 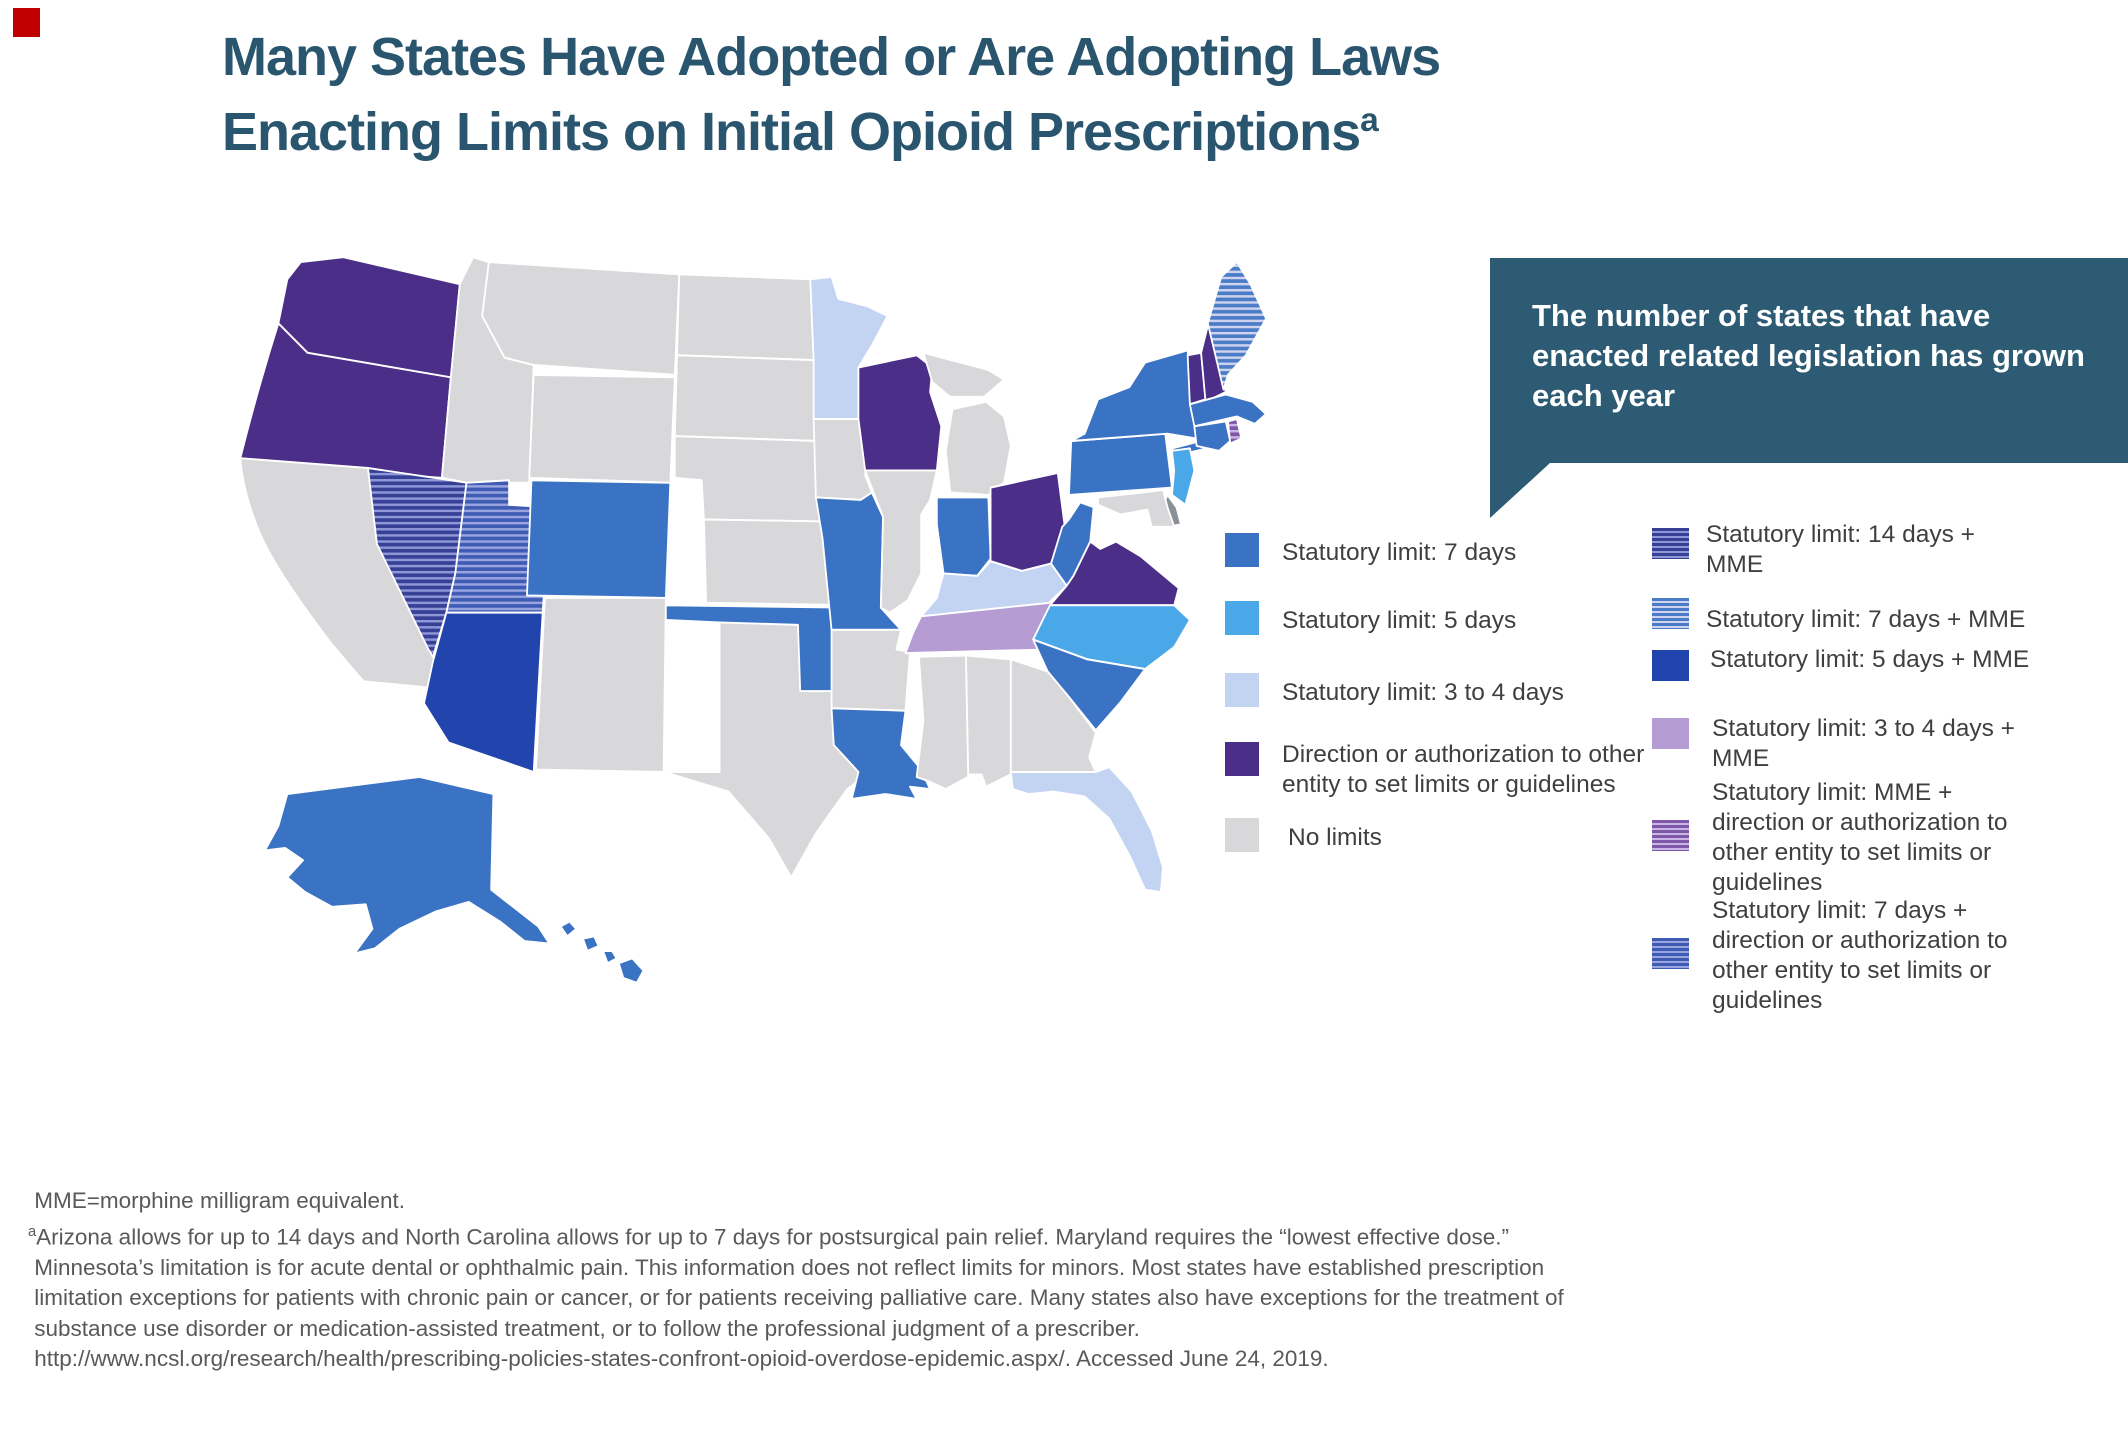 What do you see at coordinates (901, 541) in the screenshot?
I see `state-il` at bounding box center [901, 541].